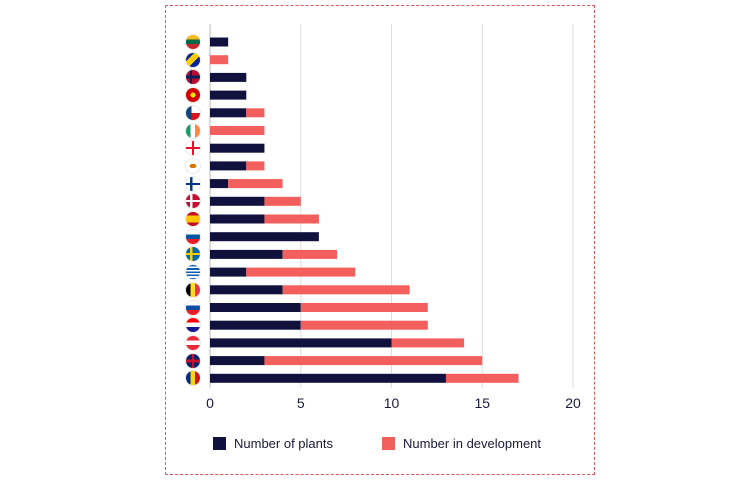 This screenshot has width=741, height=486. Describe the element at coordinates (193, 289) in the screenshot. I see `belgium-flag-icon` at that location.